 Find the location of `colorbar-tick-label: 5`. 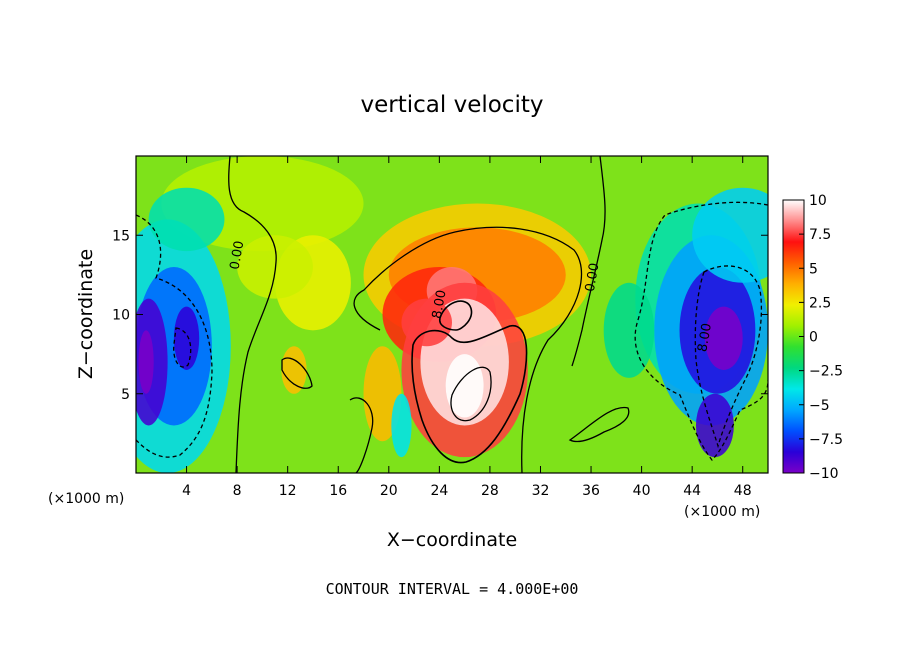

colorbar-tick-label: 5 is located at coordinates (813, 269).